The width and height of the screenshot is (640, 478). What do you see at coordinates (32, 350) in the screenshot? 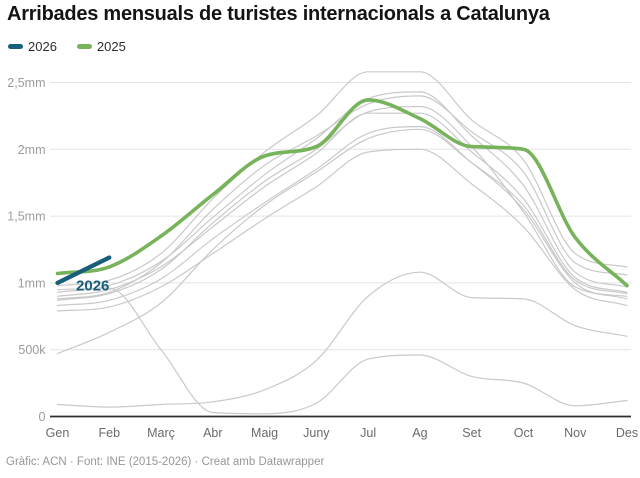
I see `y-tick-label: 500k` at bounding box center [32, 350].